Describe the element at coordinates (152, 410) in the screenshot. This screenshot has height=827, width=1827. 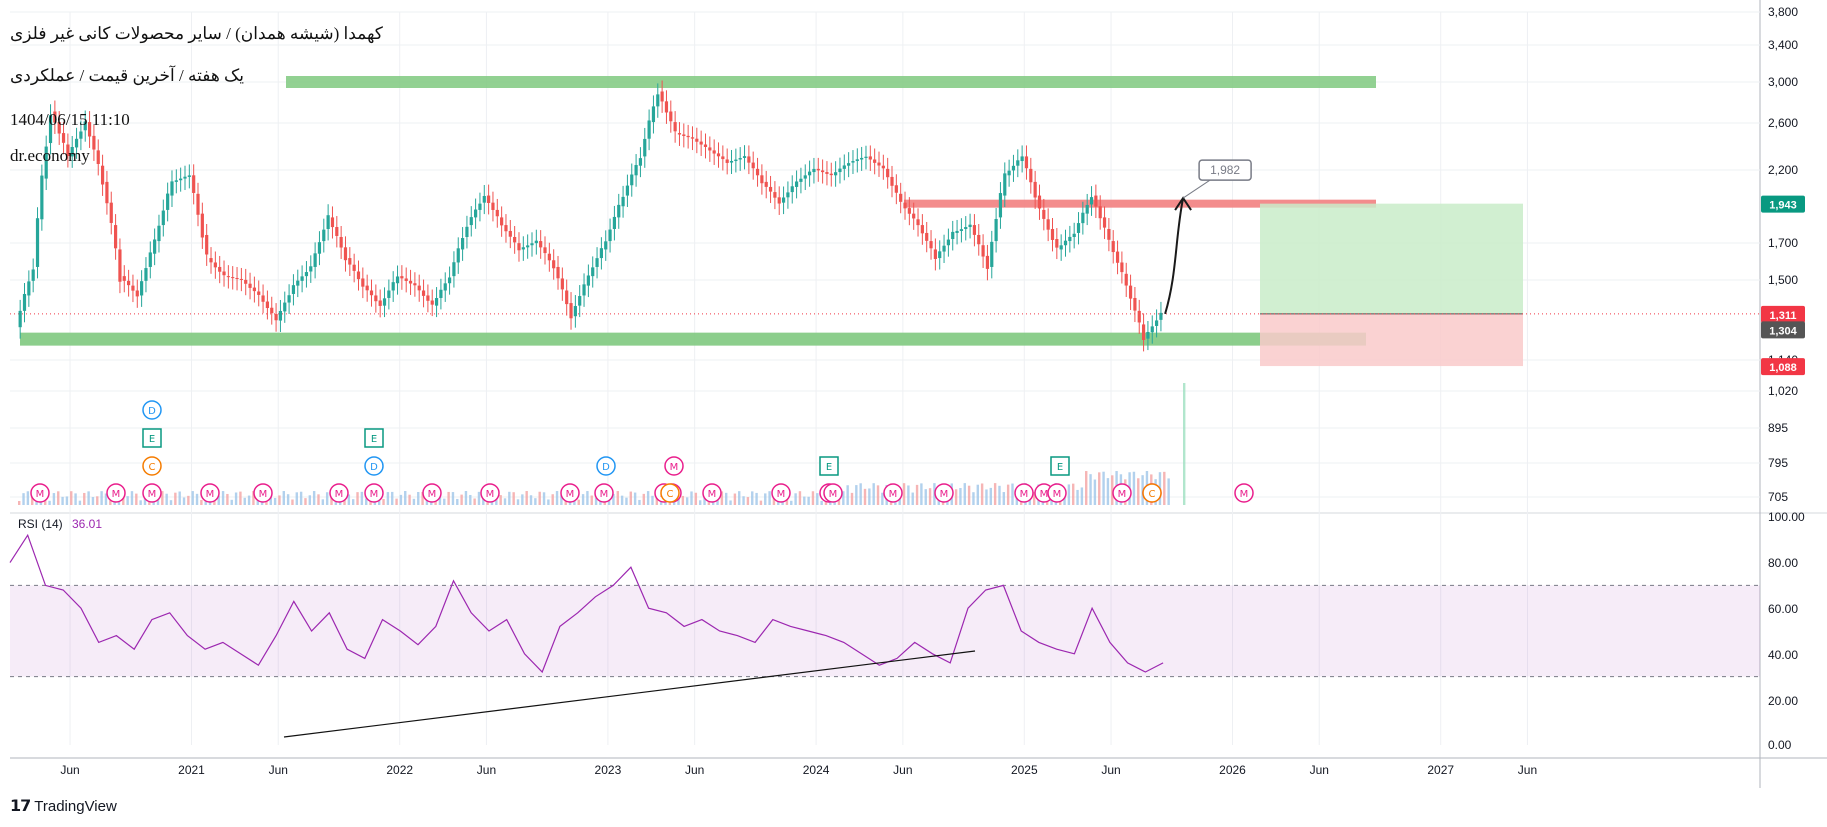
I see `event-marker-d-icon` at that location.